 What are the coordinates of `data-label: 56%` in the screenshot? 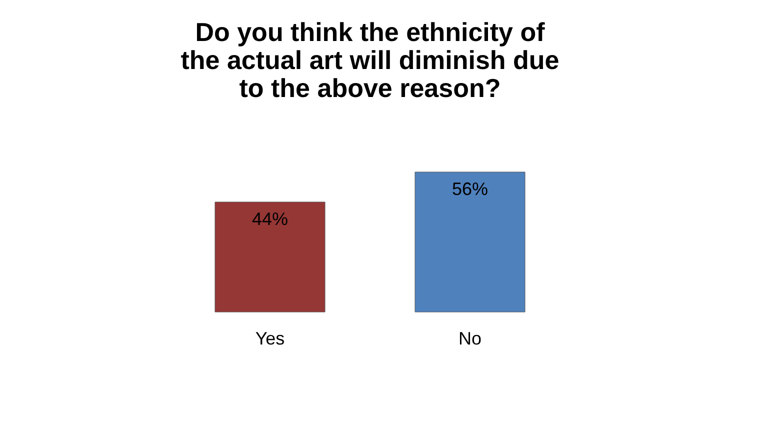 It's located at (470, 189).